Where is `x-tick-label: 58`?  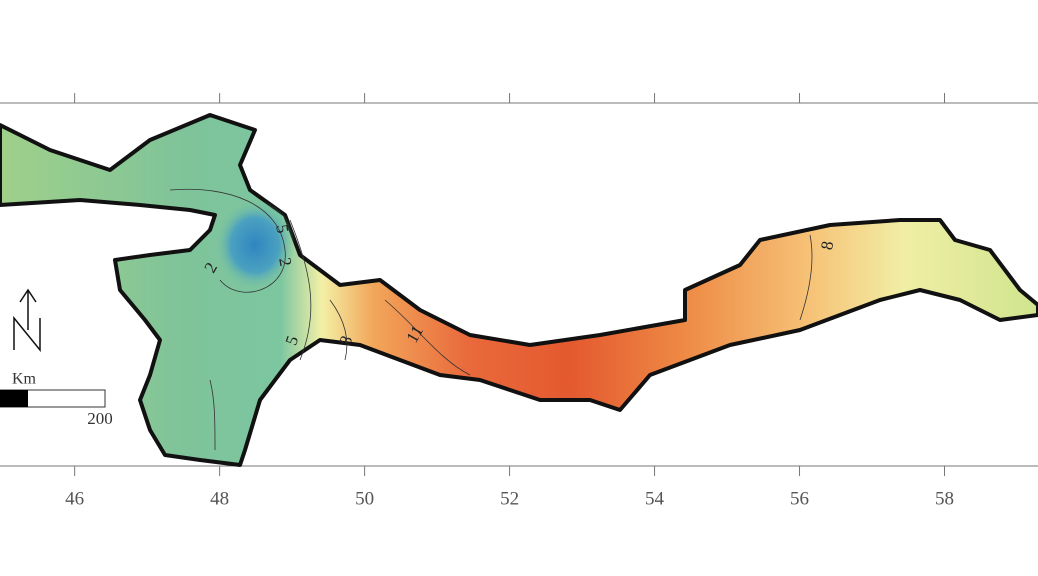 x-tick-label: 58 is located at coordinates (944, 498).